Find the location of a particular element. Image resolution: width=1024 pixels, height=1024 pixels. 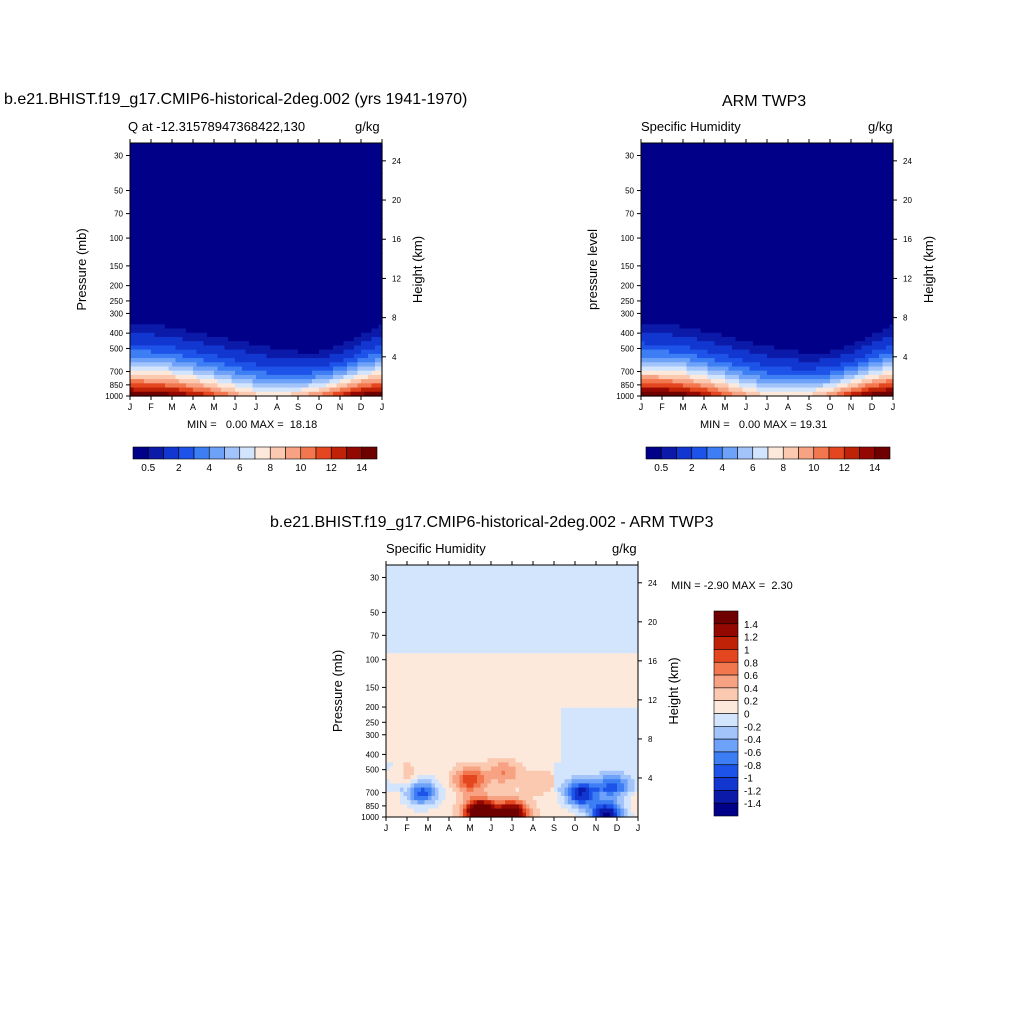

x-tick-label: F is located at coordinates (662, 407).